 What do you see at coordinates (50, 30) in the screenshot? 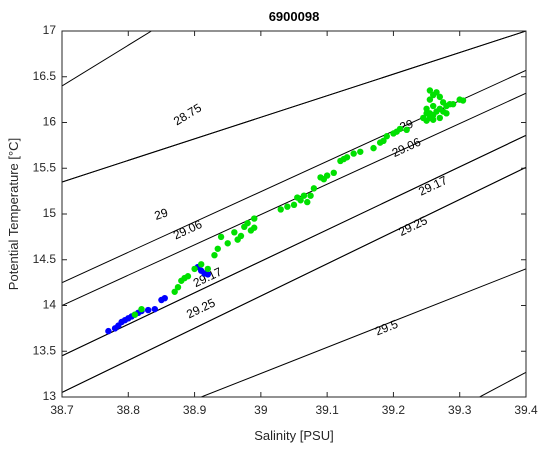
I see `y-tick-label: 17` at bounding box center [50, 30].